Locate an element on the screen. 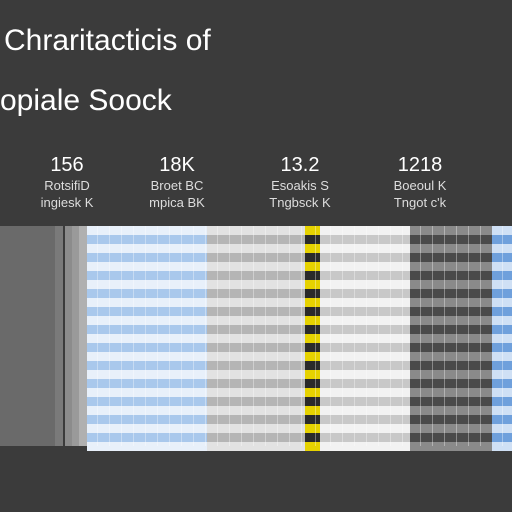  stat-label: Esoakis S is located at coordinates (300, 185).